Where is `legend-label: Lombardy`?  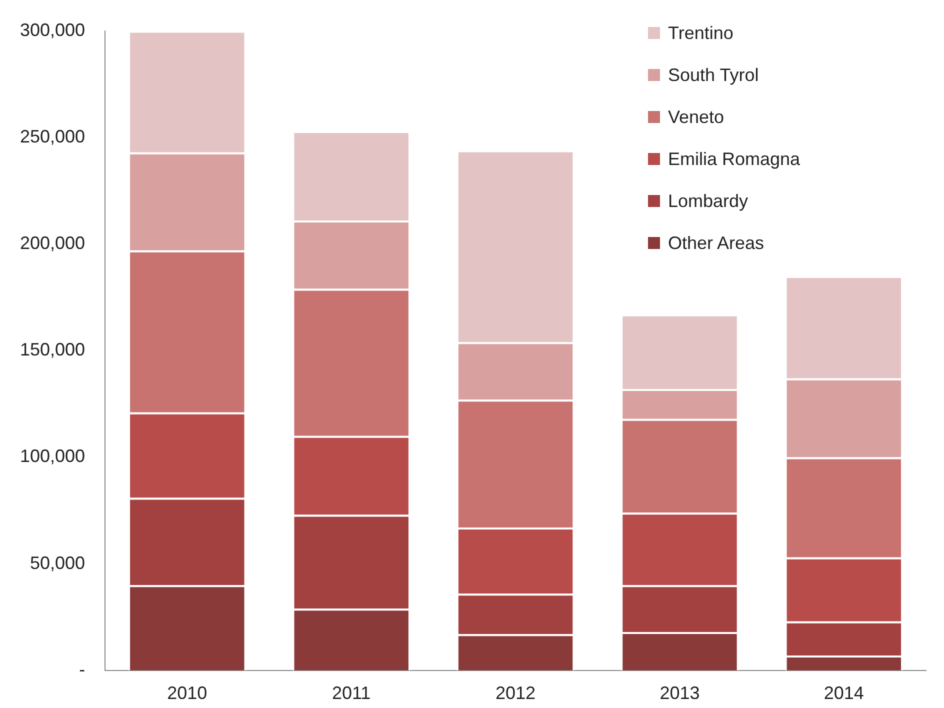 legend-label: Lombardy is located at coordinates (708, 201).